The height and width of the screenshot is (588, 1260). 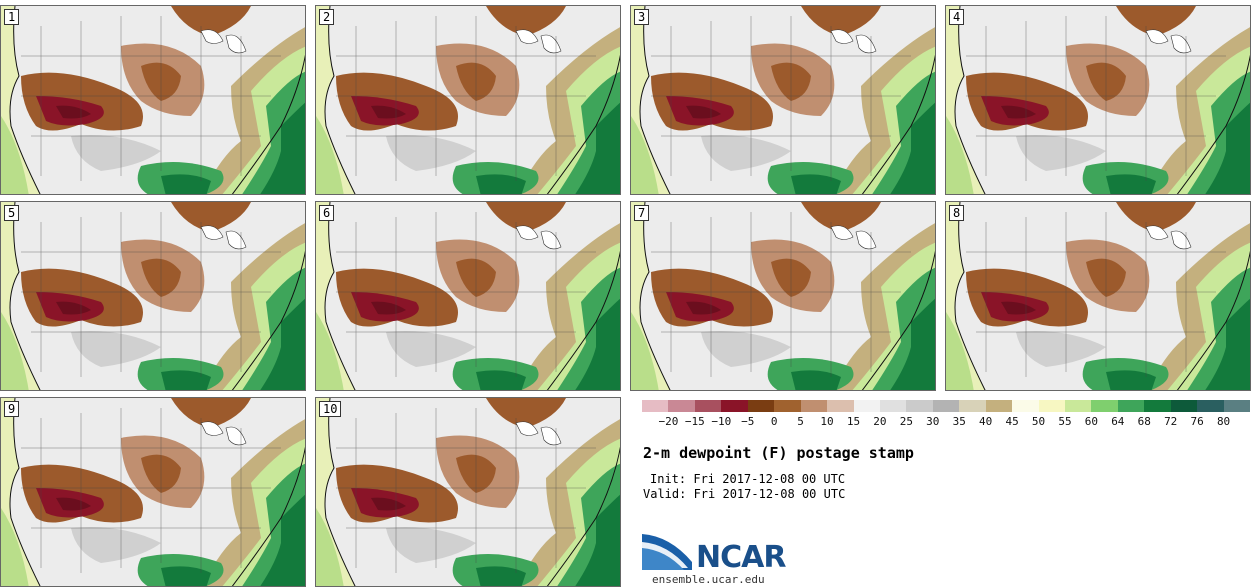 I want to click on colorbar-tick-label: 25, so click(x=906, y=421).